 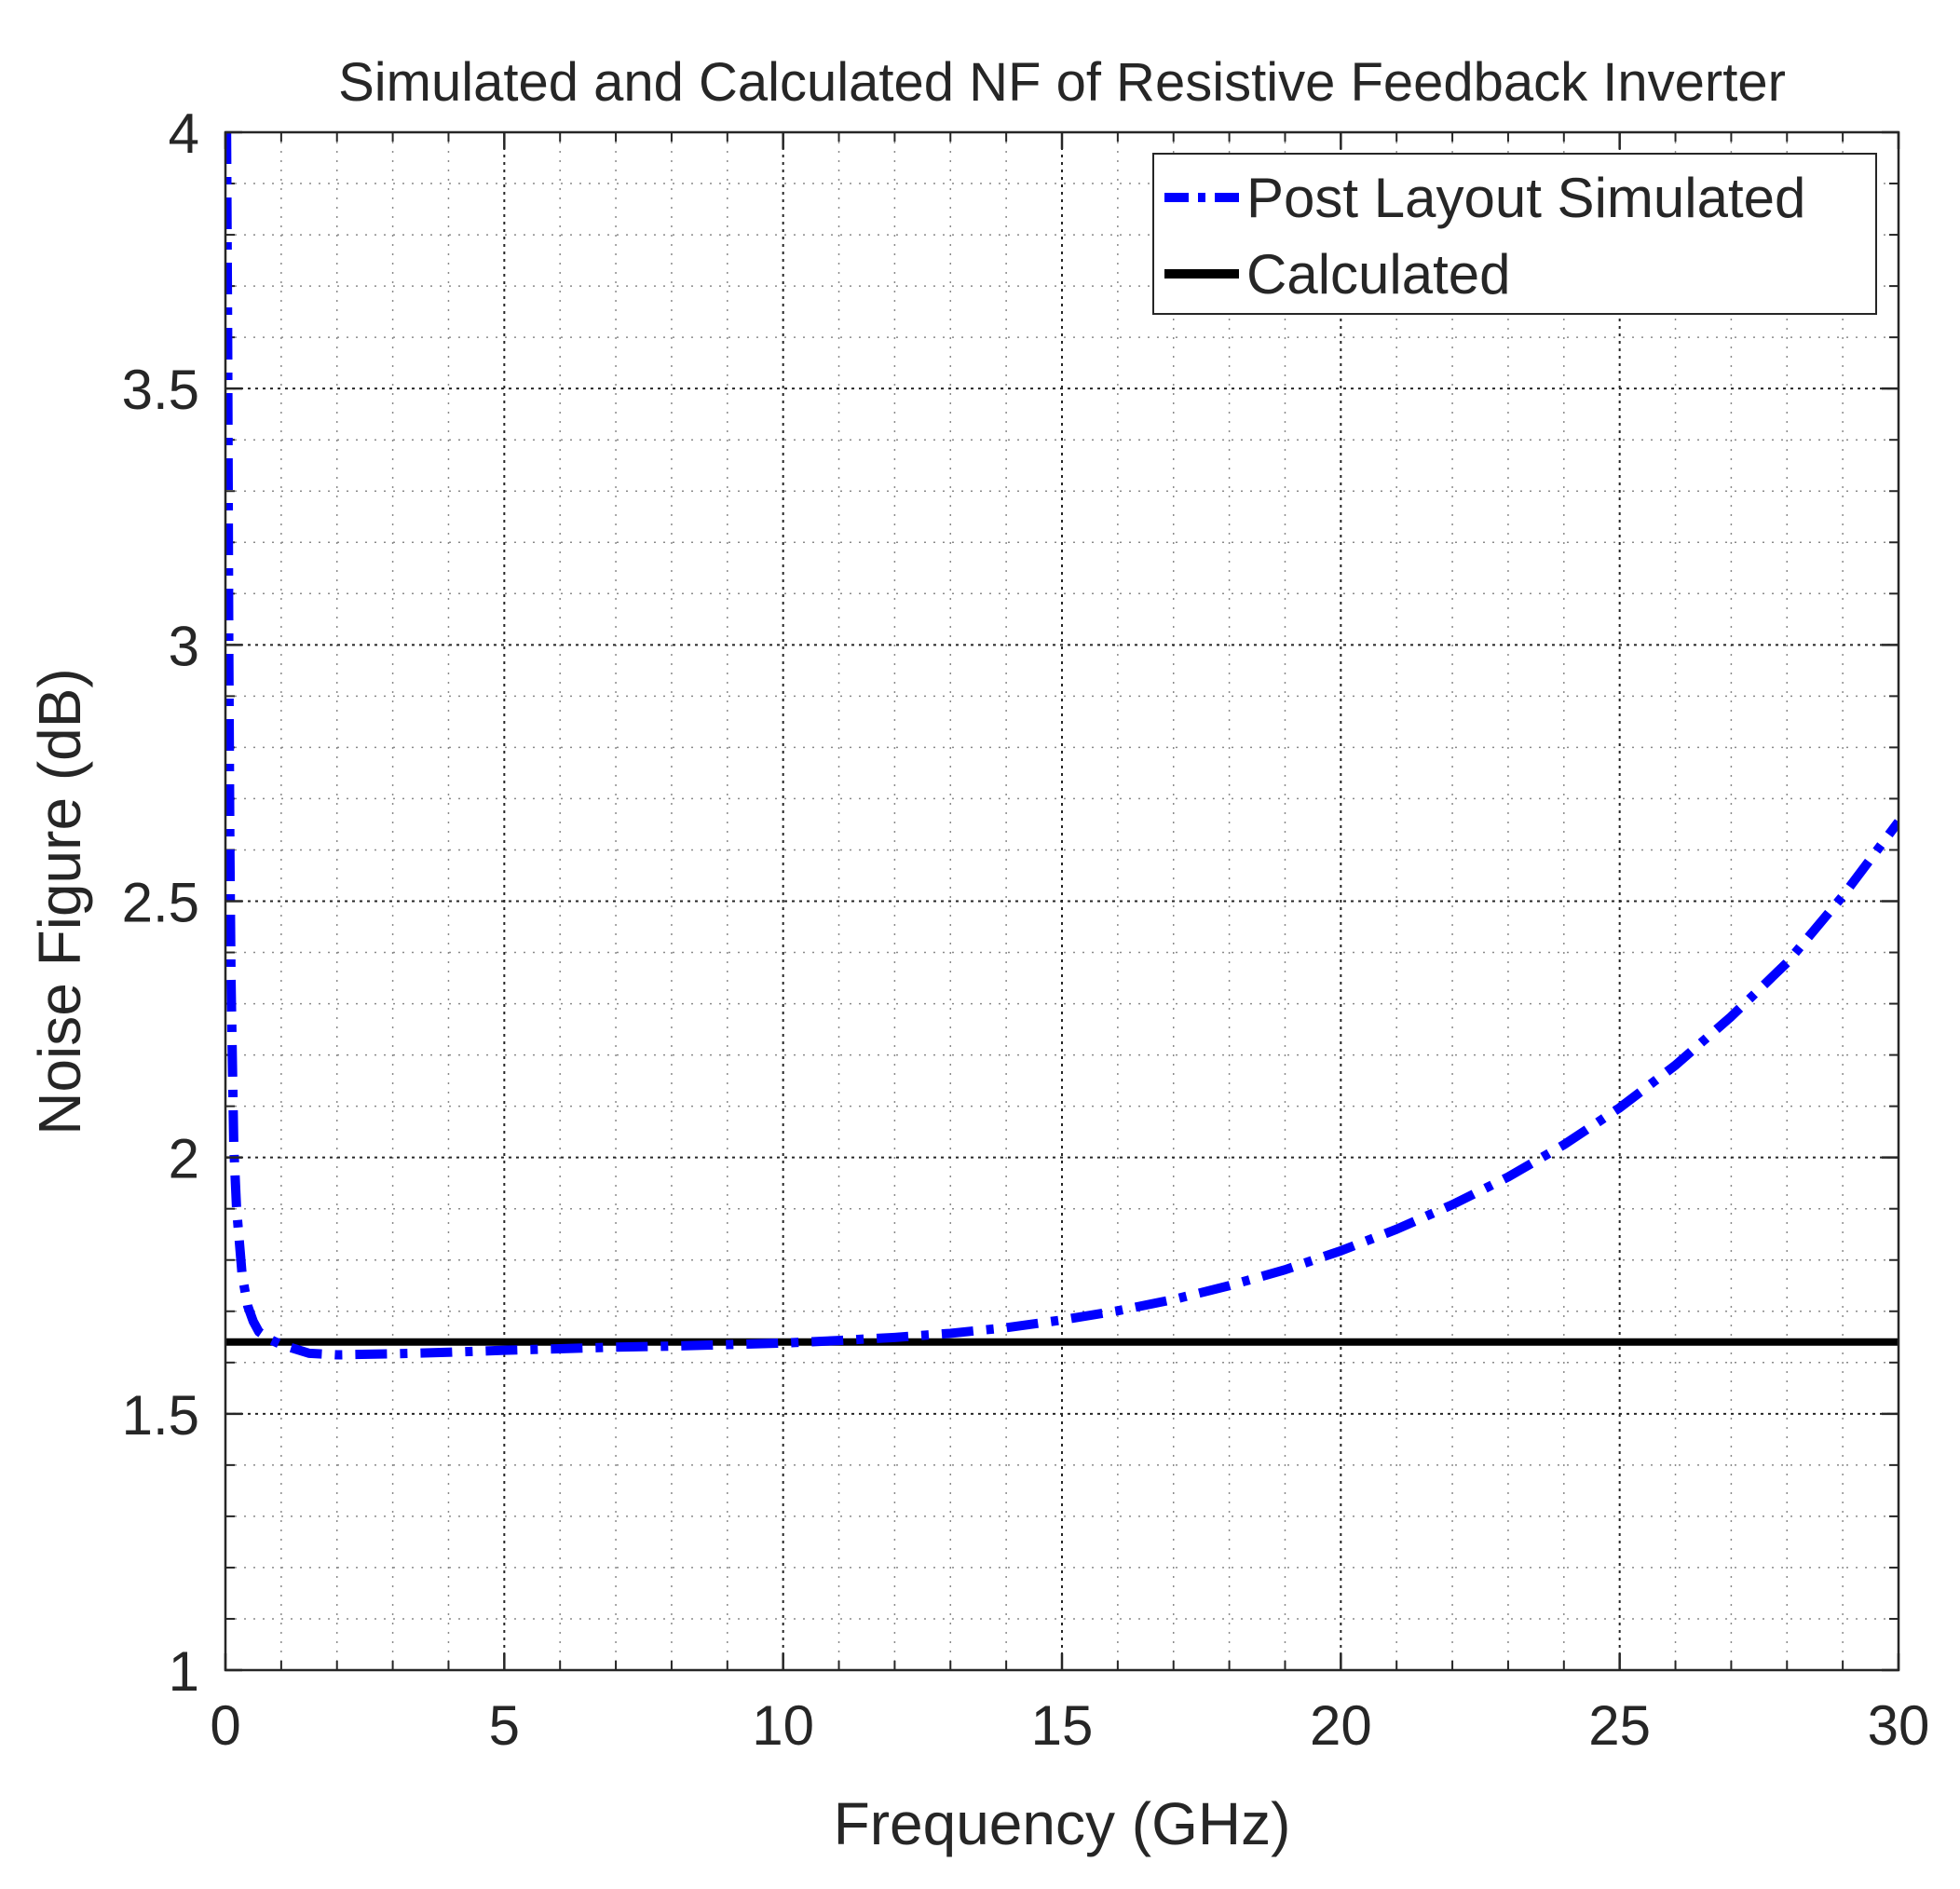 What do you see at coordinates (184, 1671) in the screenshot?
I see `y-tick-label: 1` at bounding box center [184, 1671].